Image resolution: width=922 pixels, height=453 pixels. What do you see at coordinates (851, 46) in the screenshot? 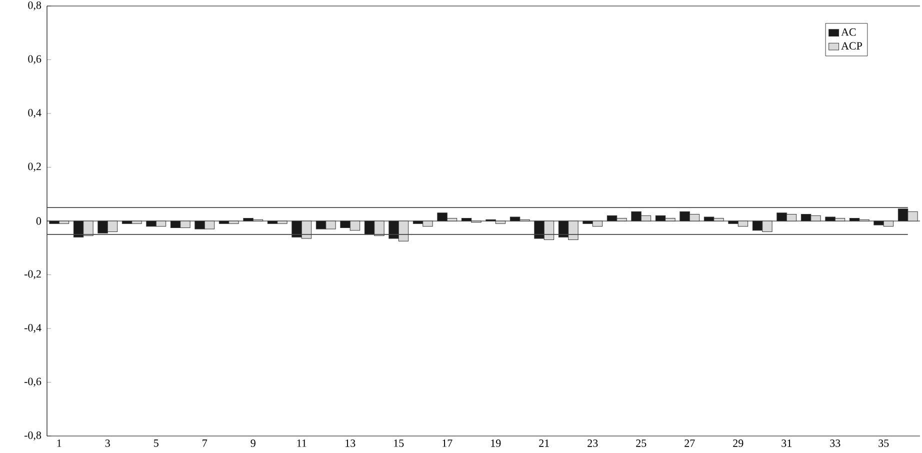
I see `legend-label: ACP` at bounding box center [851, 46].